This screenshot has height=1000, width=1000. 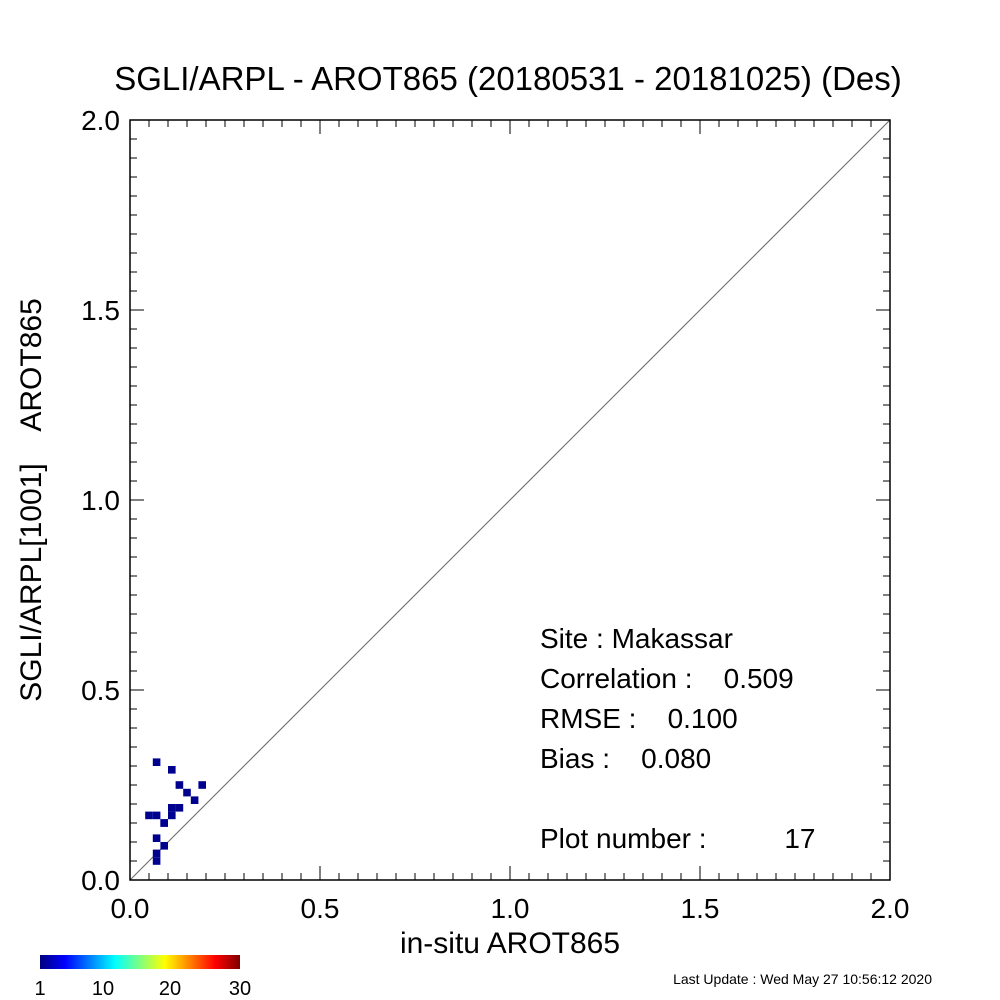 What do you see at coordinates (100, 120) in the screenshot?
I see `y-tick-label: 2.0` at bounding box center [100, 120].